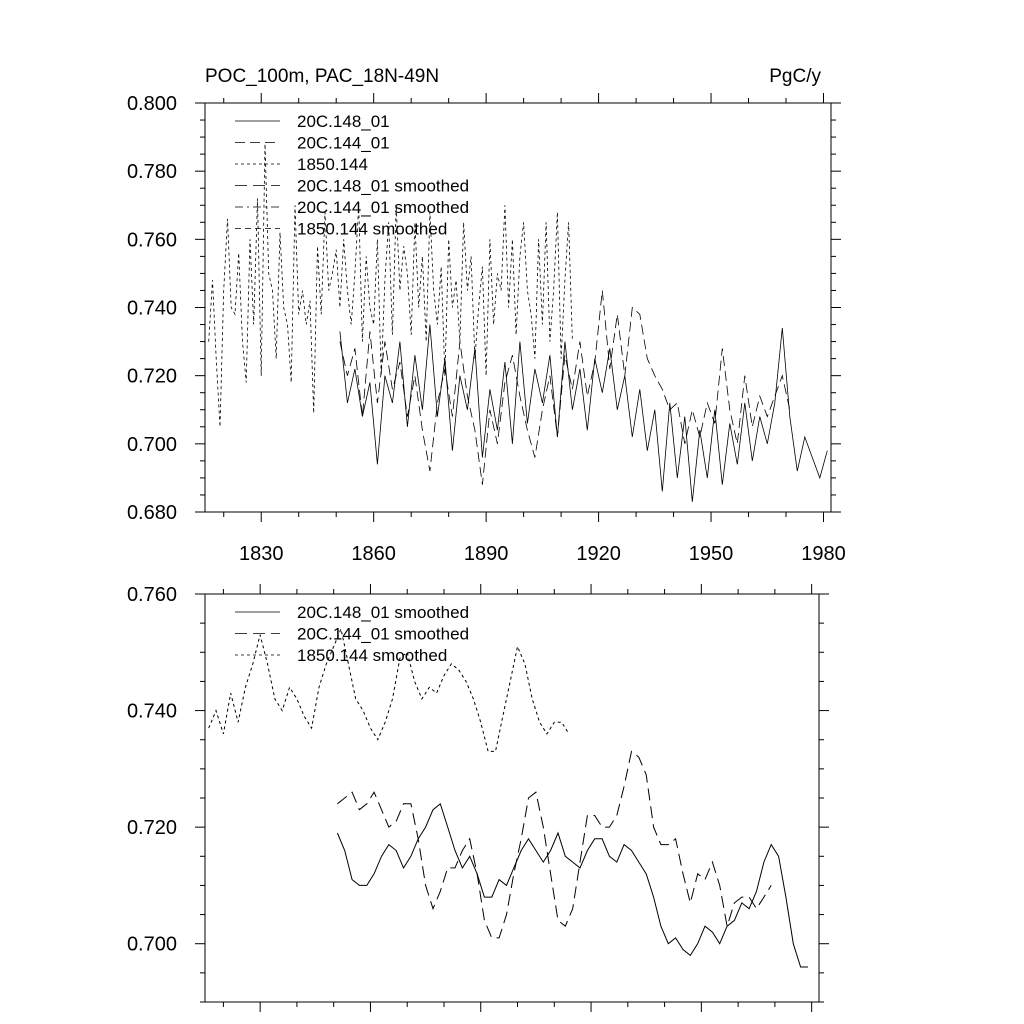 The height and width of the screenshot is (1024, 1024). I want to click on legend-label: 20C.144_01, so click(343, 143).